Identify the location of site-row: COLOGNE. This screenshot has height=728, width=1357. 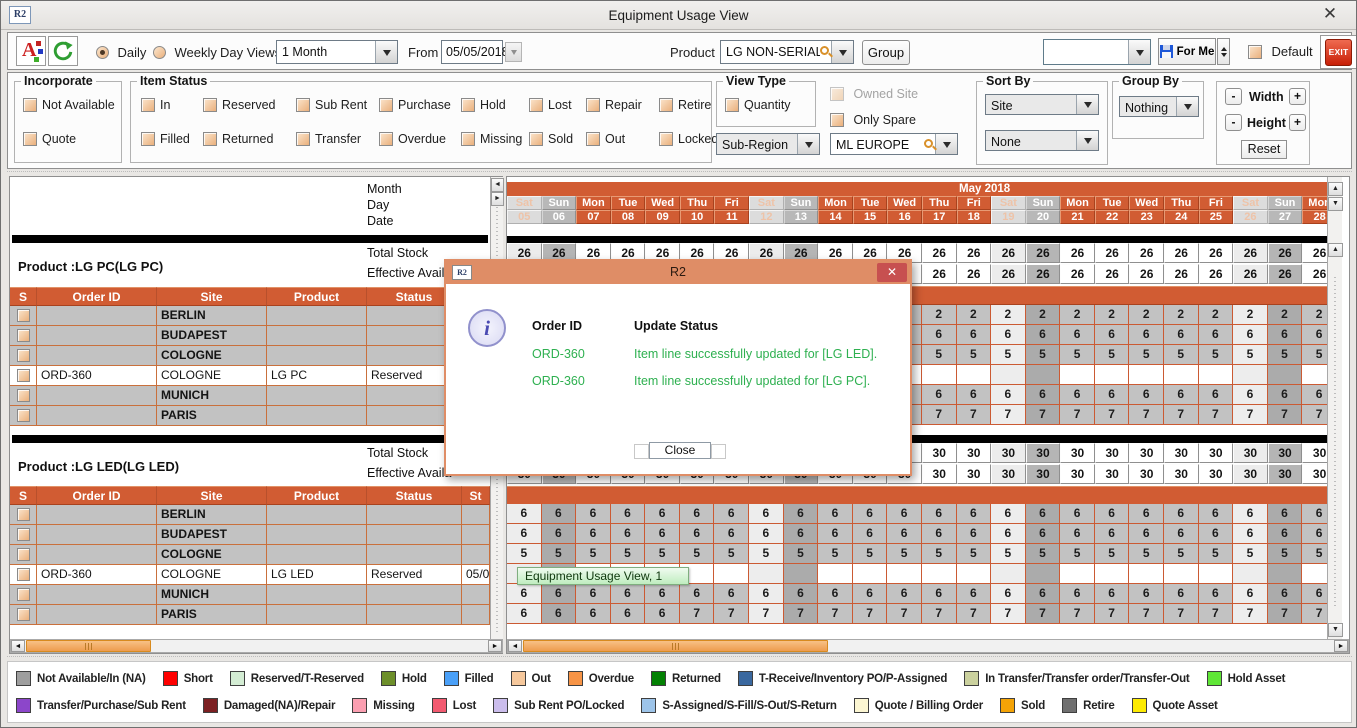
(250, 555).